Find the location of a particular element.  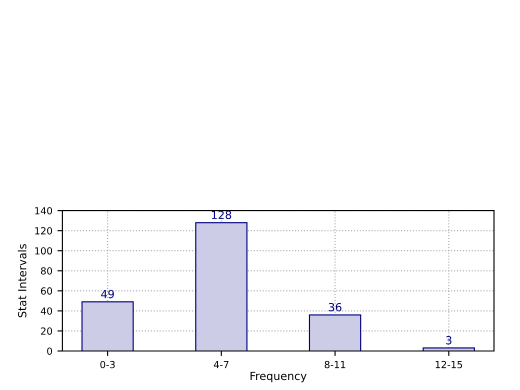

data-label: 3 is located at coordinates (449, 340).